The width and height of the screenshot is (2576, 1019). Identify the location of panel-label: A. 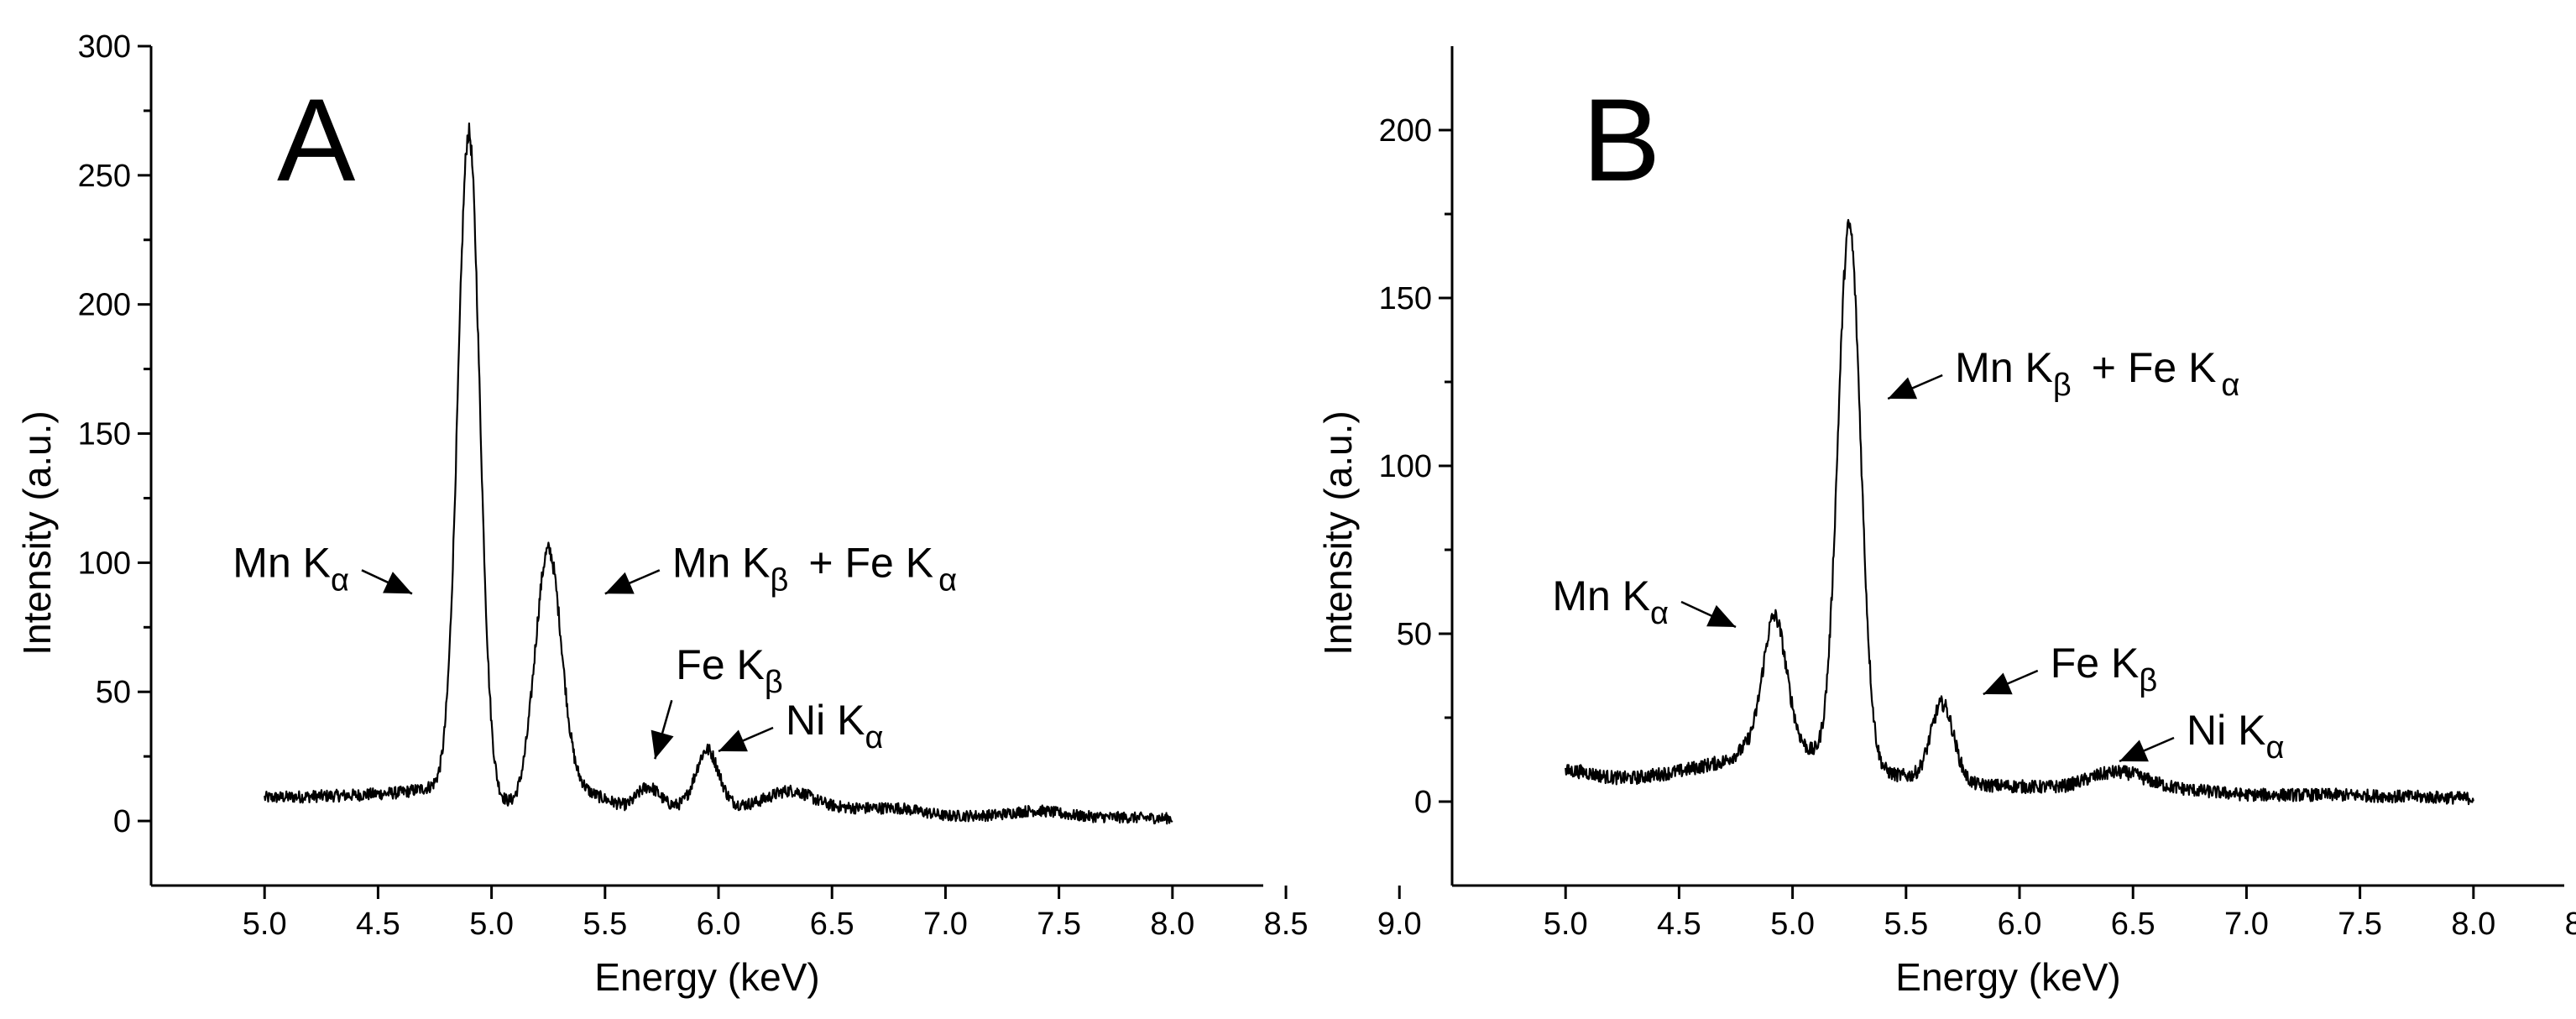
(316, 140).